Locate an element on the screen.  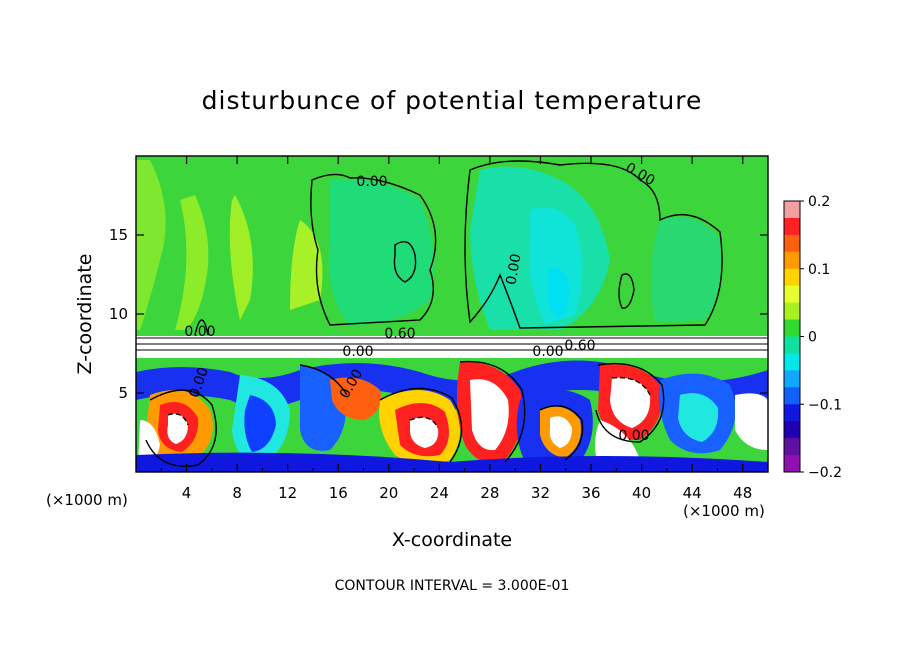
lower-field is located at coordinates (452, 404).